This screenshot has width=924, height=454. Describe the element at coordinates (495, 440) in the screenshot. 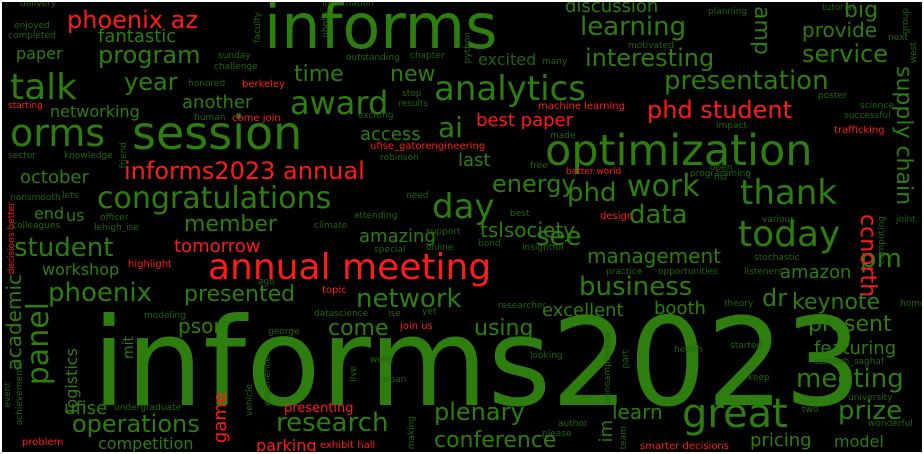

I see `word-conference: conference` at that location.